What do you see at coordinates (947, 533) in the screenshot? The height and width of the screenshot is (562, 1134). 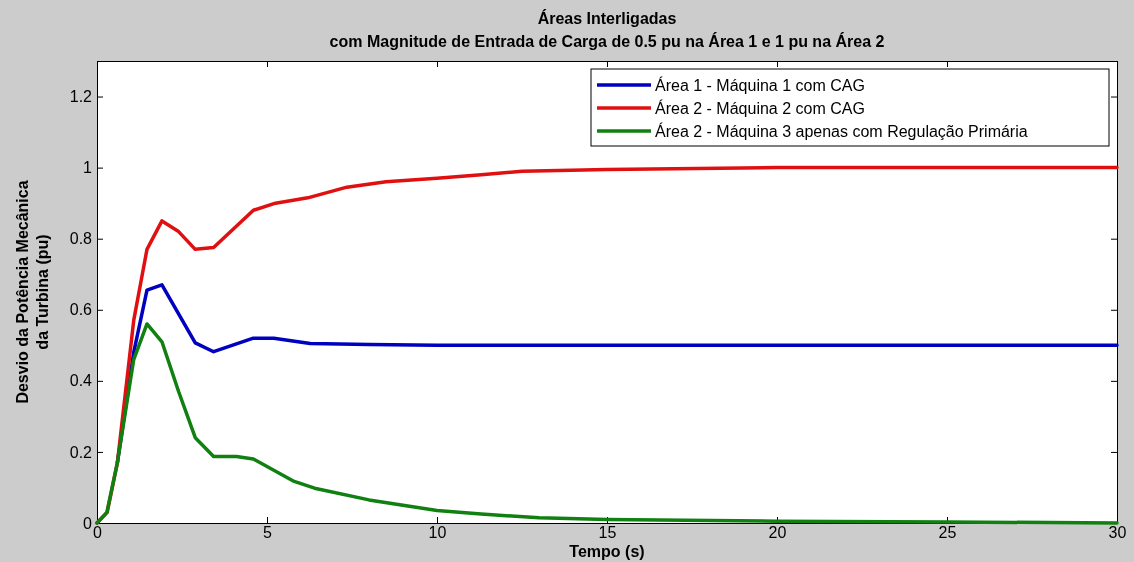 I see `x-tick-label: 25` at bounding box center [947, 533].